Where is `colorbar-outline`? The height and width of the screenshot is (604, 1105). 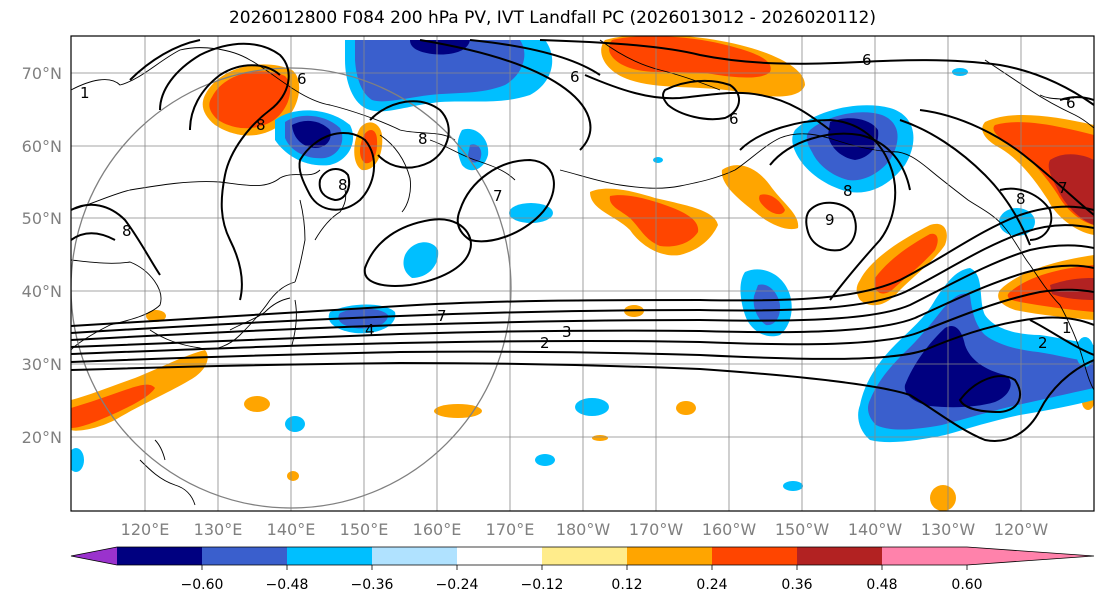 colorbar-outline is located at coordinates (582, 556).